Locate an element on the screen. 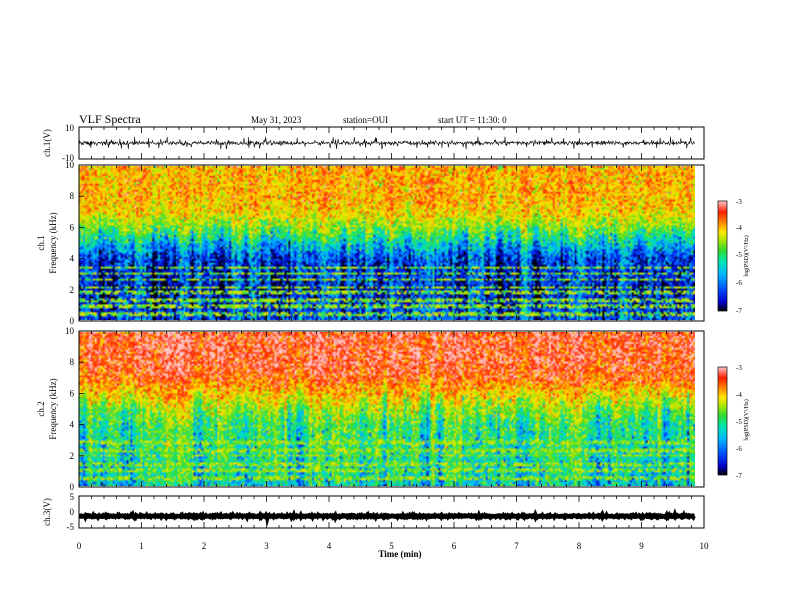  ch1-spec-label: ch.1 is located at coordinates (41, 242).